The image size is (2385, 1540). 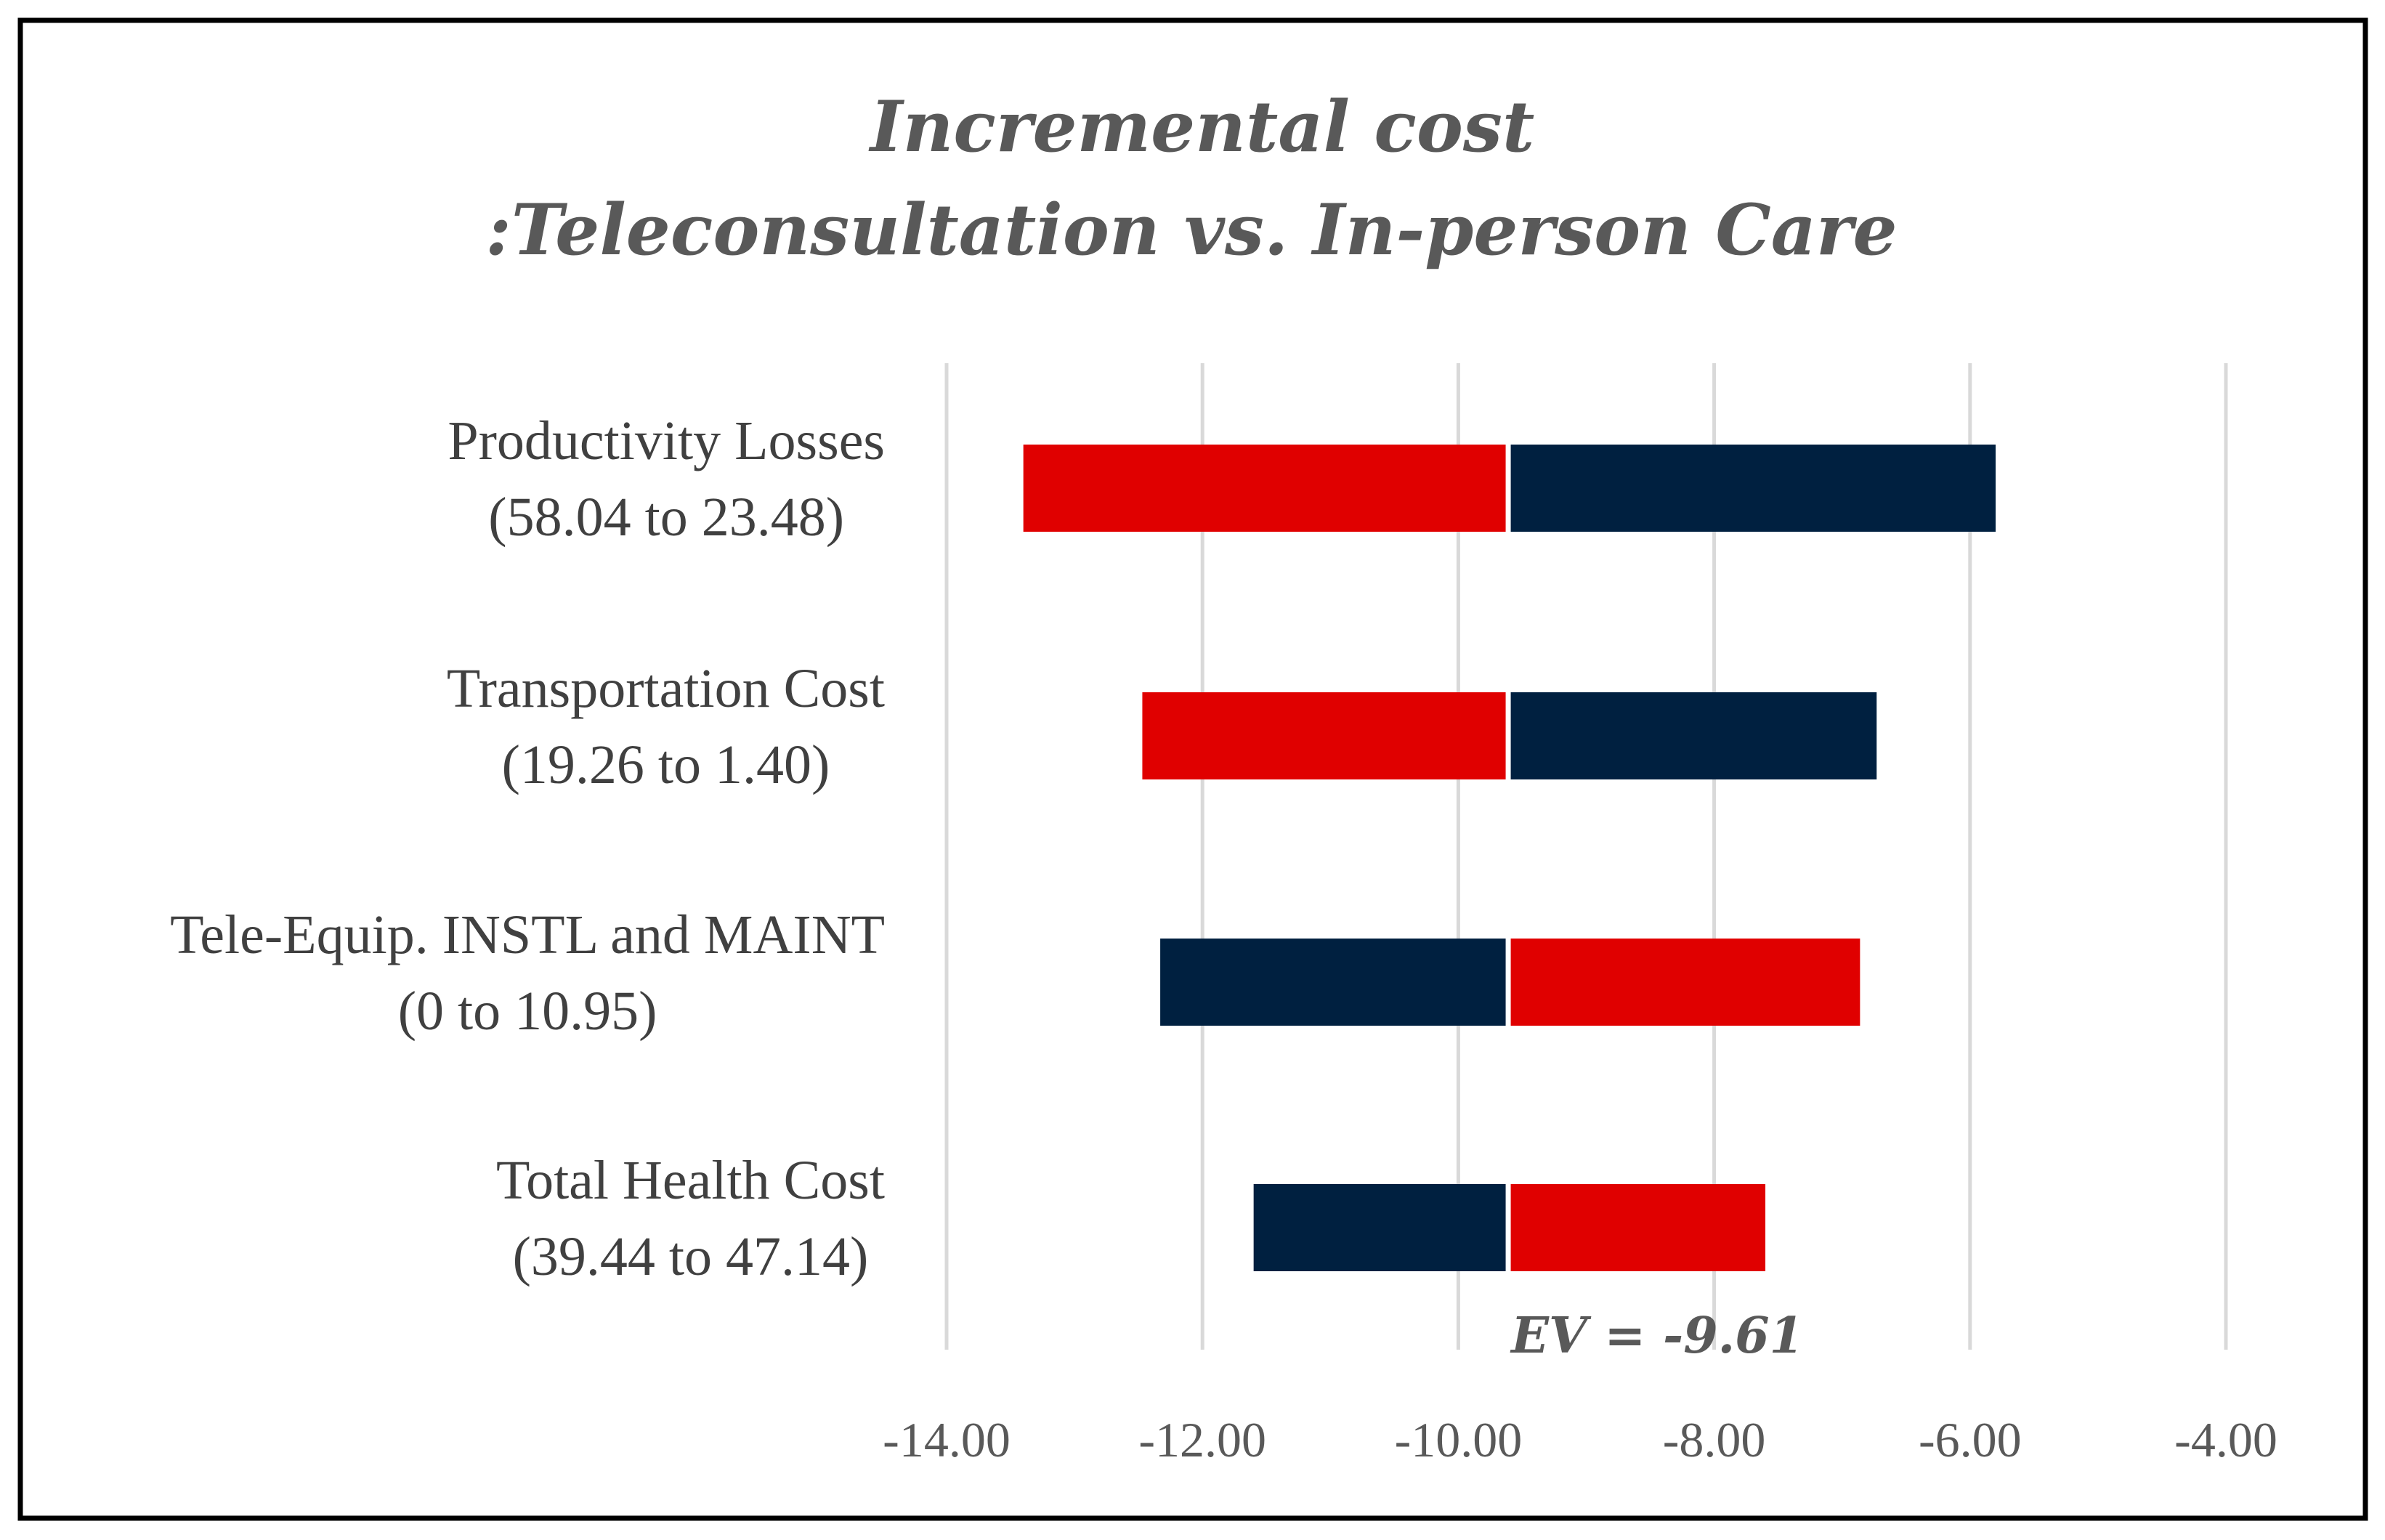 What do you see at coordinates (666, 517) in the screenshot?
I see `category-range-0: (58.04 to 23.48)` at bounding box center [666, 517].